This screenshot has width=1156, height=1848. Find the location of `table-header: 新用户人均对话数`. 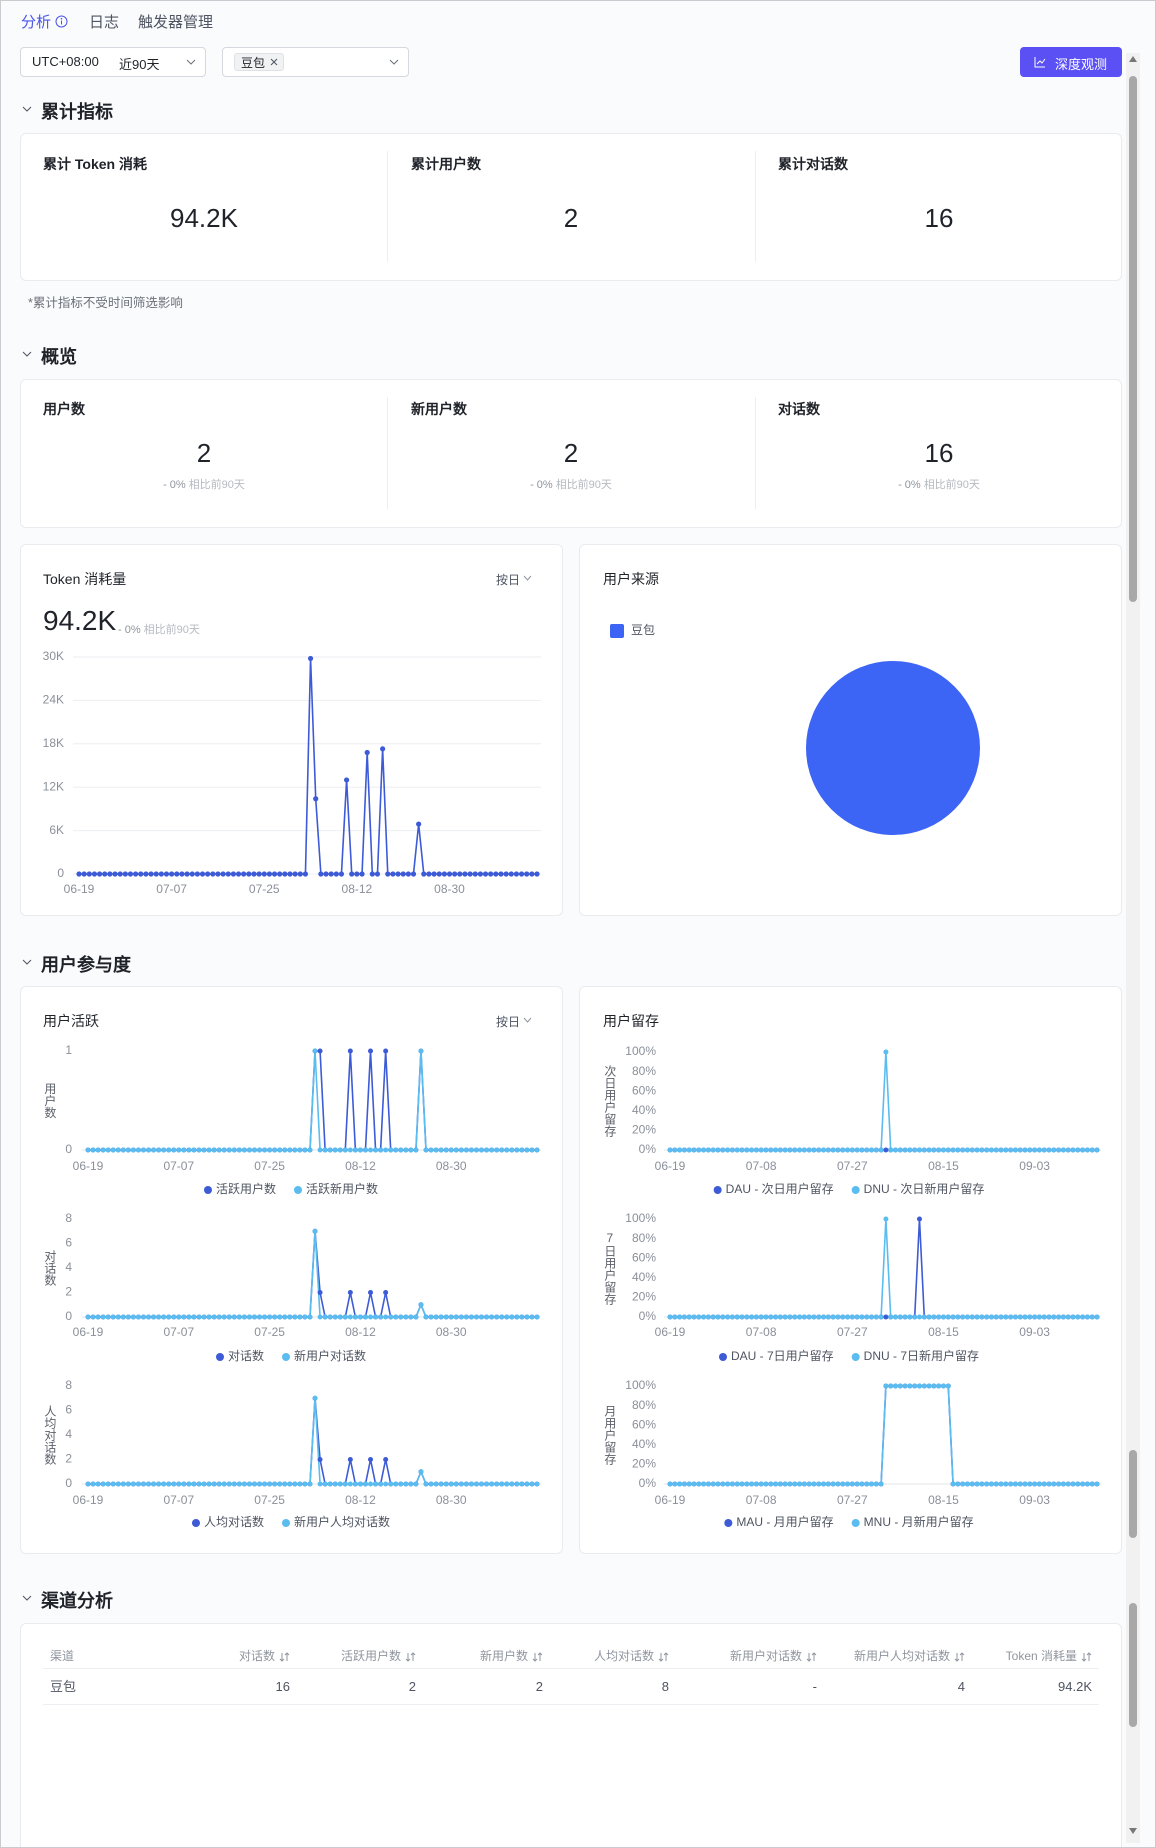

table-header: 新用户人均对话数 is located at coordinates (855, 1656).